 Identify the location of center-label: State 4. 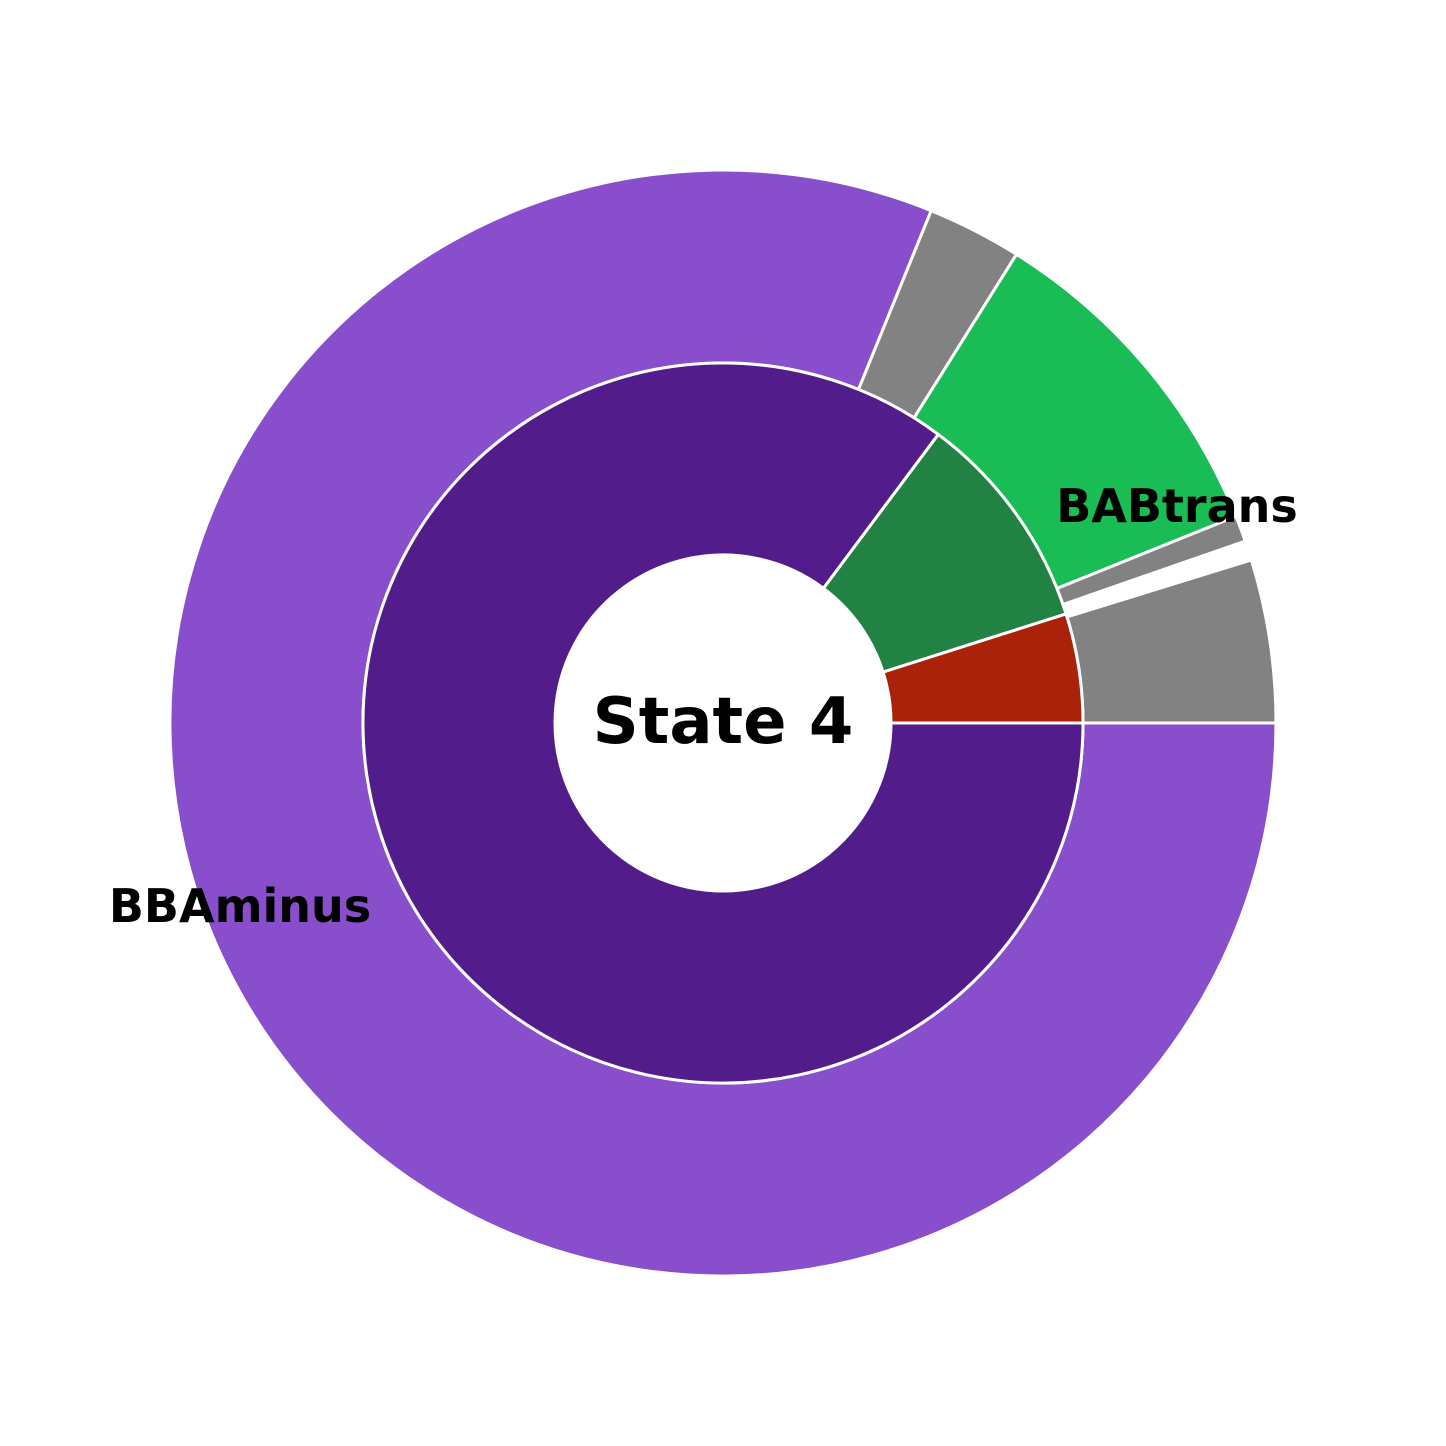
(723, 722).